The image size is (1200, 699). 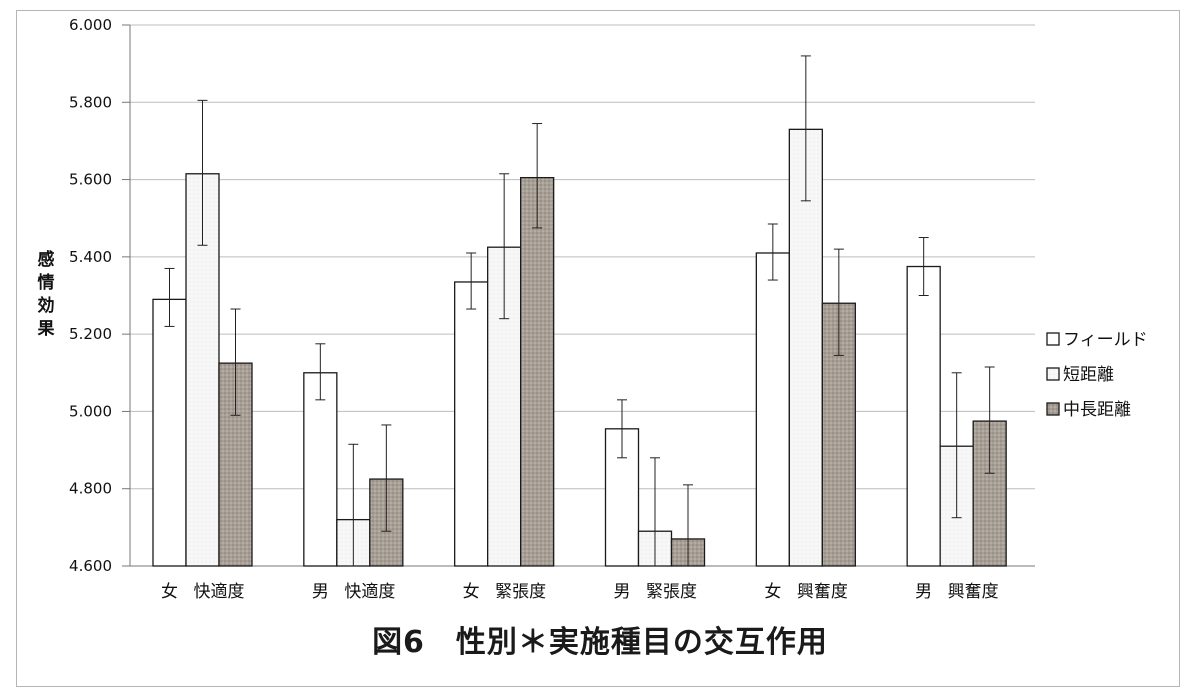 What do you see at coordinates (90, 334) in the screenshot?
I see `y-tick-label: 5.200` at bounding box center [90, 334].